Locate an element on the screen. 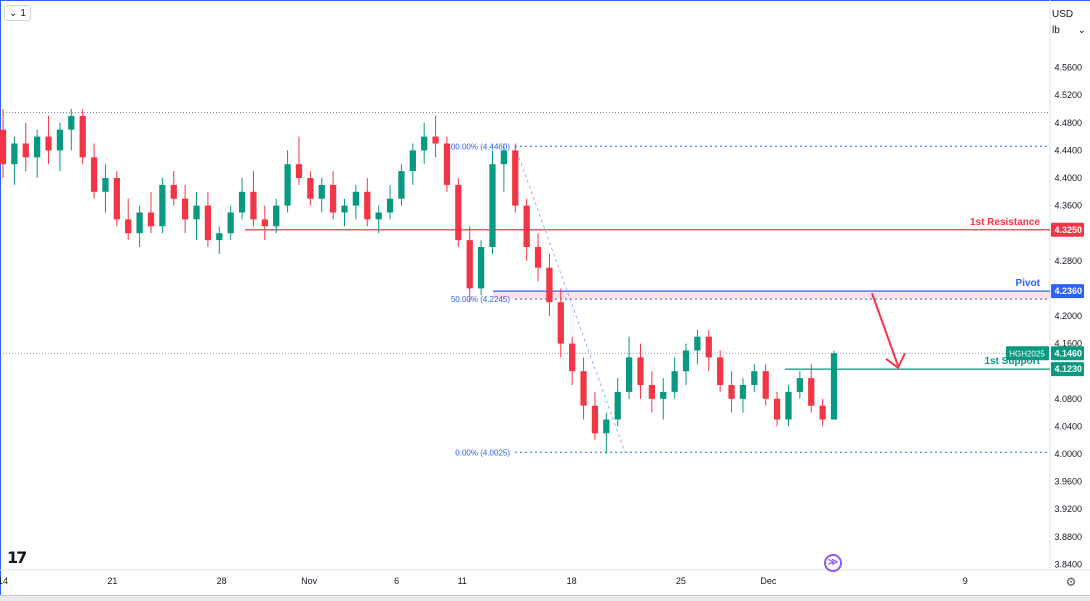 Image resolution: width=1090 pixels, height=601 pixels. x-tick-label: 21 is located at coordinates (112, 581).